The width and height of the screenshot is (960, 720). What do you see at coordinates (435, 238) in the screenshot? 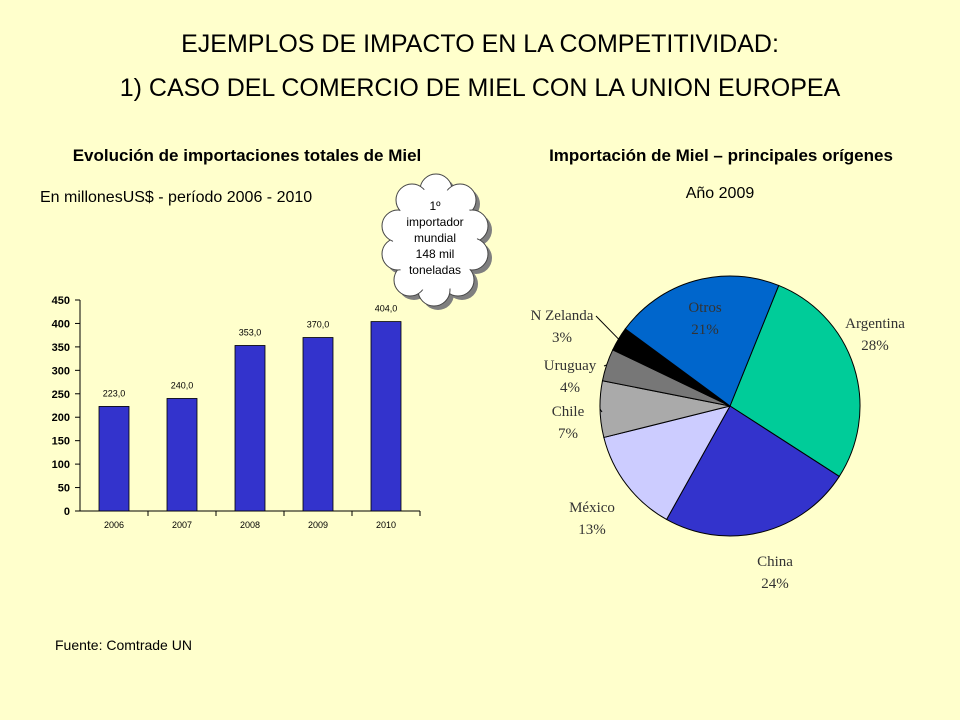
I see `callout-line: mundial` at bounding box center [435, 238].